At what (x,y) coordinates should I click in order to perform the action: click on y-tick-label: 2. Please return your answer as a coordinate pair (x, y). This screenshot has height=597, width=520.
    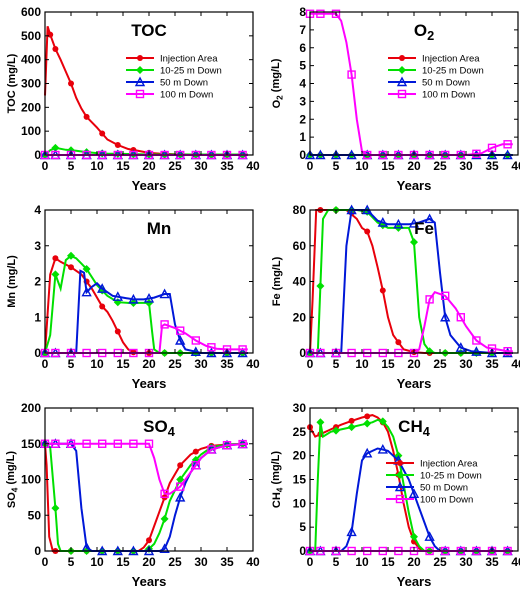
    Looking at the image, I should click on (37, 282).